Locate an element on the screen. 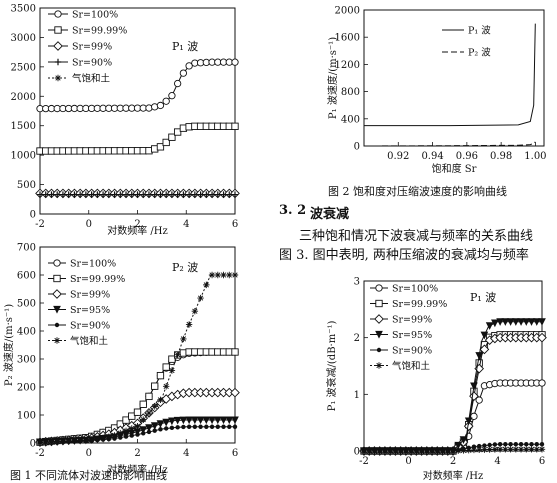 The width and height of the screenshot is (557, 483). chart-title: P₁ 波 is located at coordinates (483, 297).